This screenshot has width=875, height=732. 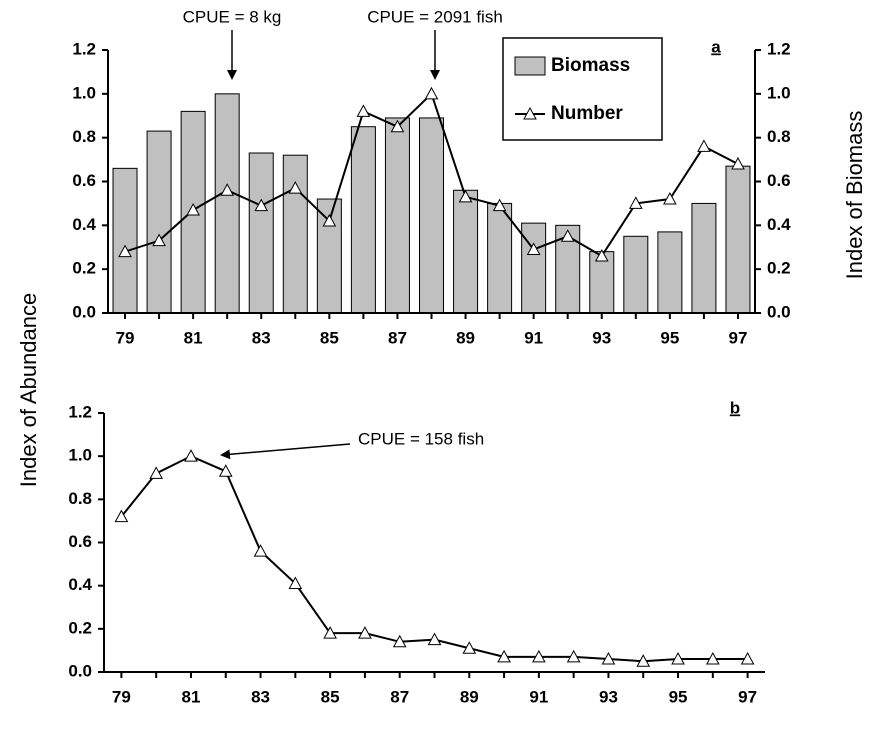 I want to click on y2-axis-title: Index of Biomass, so click(x=854, y=195).